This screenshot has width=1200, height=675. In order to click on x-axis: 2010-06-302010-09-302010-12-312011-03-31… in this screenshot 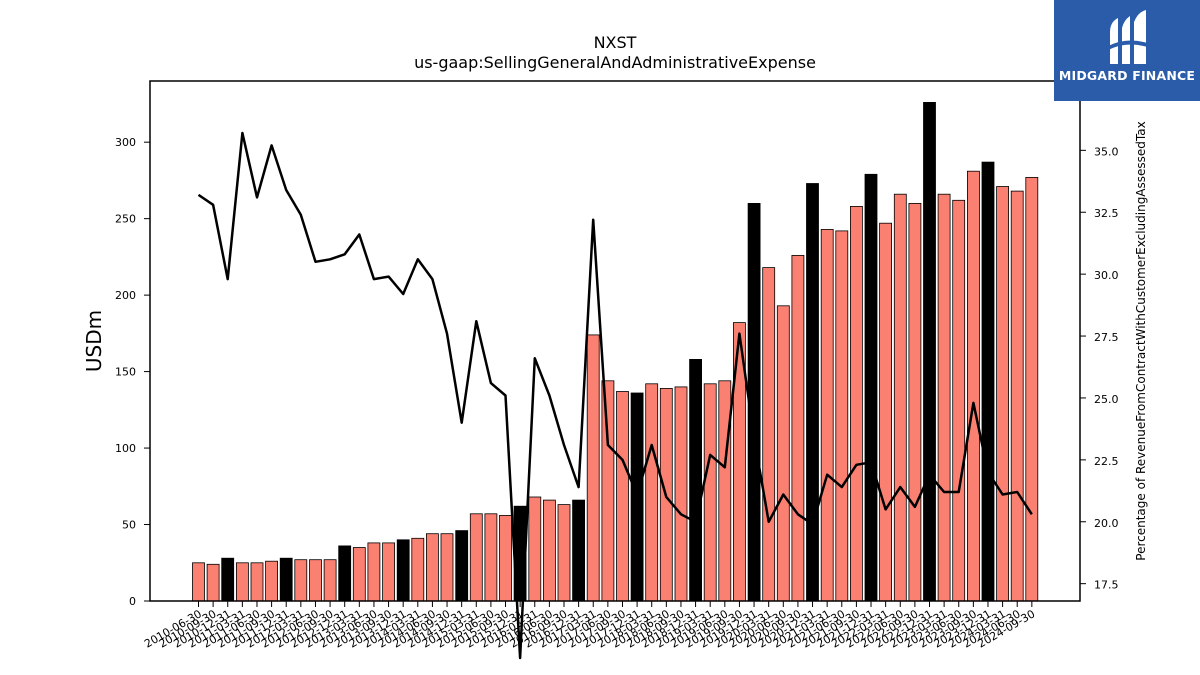, I will do `click(589, 626)`.